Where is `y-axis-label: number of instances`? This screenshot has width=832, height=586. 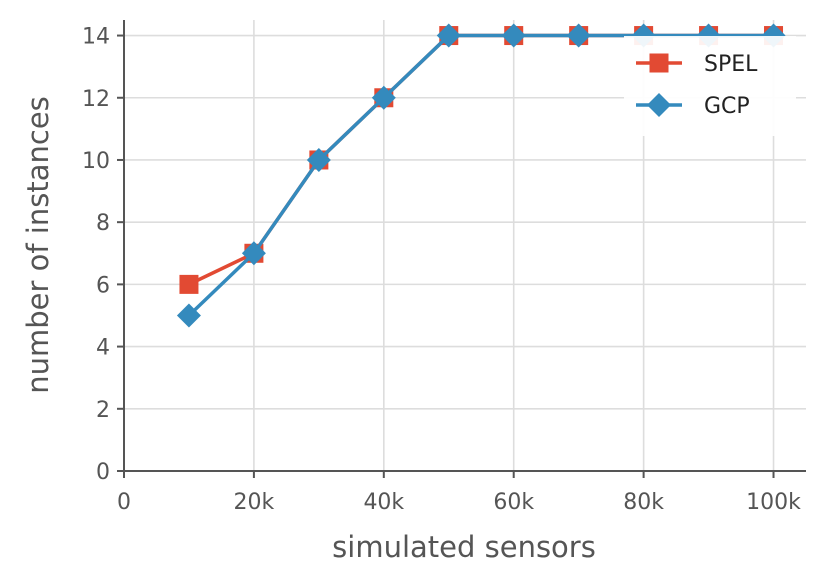
y-axis-label: number of instances is located at coordinates (38, 245).